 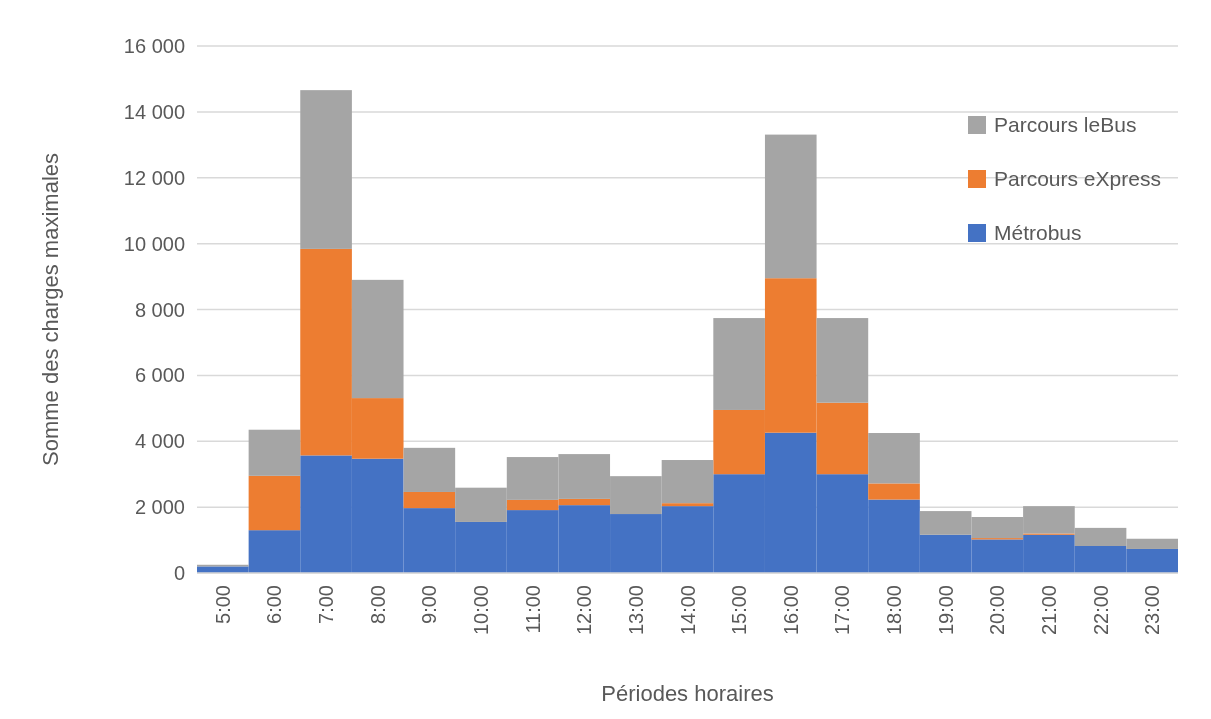 I want to click on y-tick-label: 6 000, so click(x=159, y=375).